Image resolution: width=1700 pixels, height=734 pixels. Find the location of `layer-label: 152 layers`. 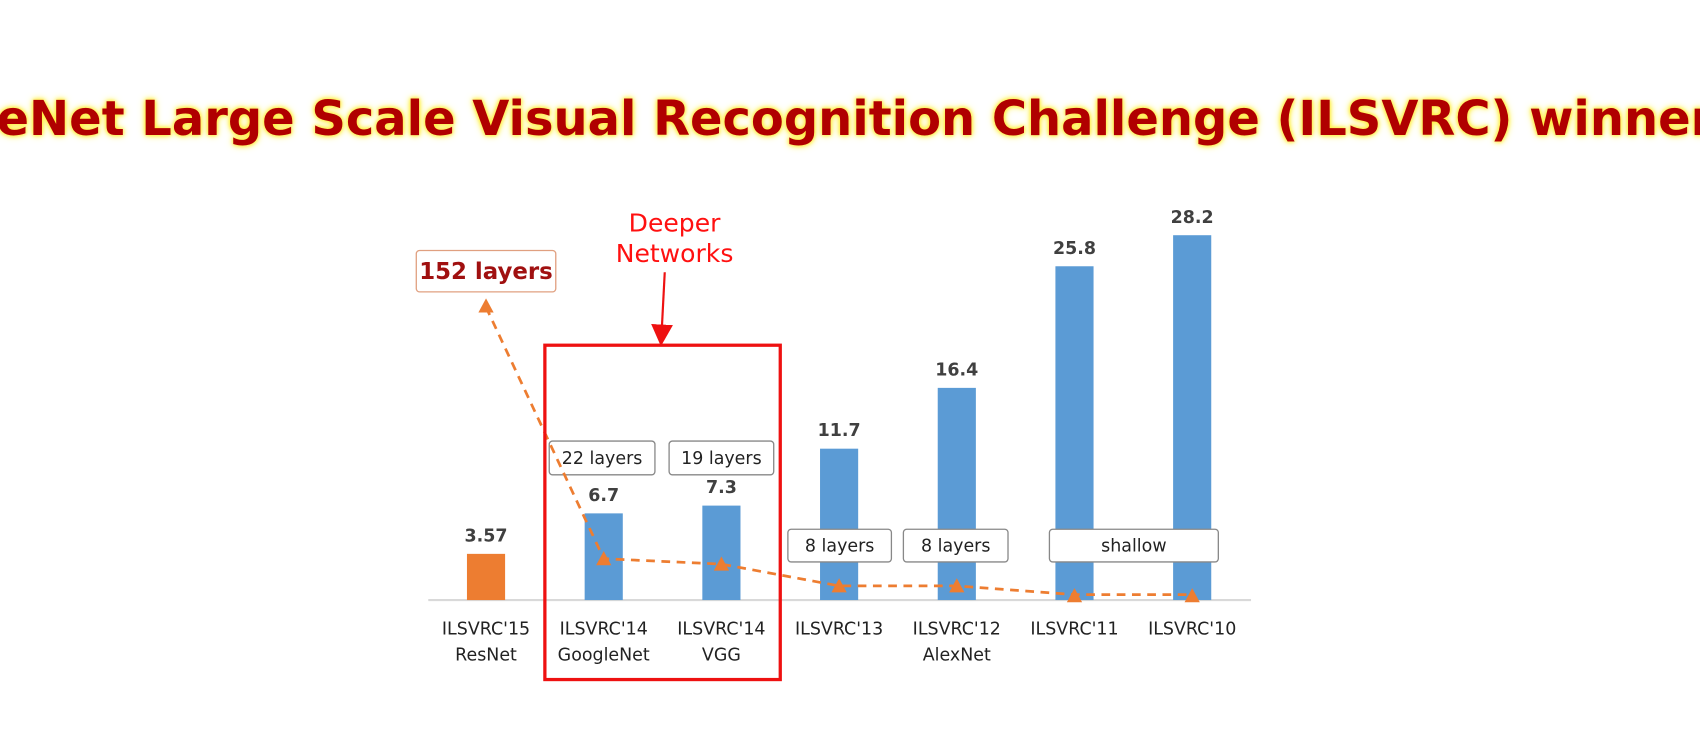

layer-label: 152 layers is located at coordinates (486, 272).